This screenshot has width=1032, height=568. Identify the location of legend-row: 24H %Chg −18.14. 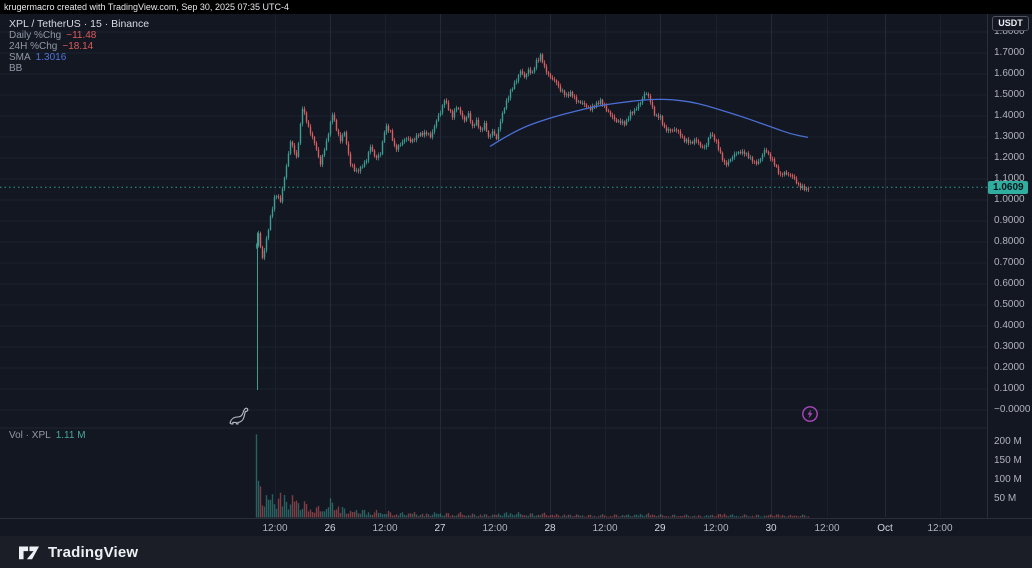
(79, 47).